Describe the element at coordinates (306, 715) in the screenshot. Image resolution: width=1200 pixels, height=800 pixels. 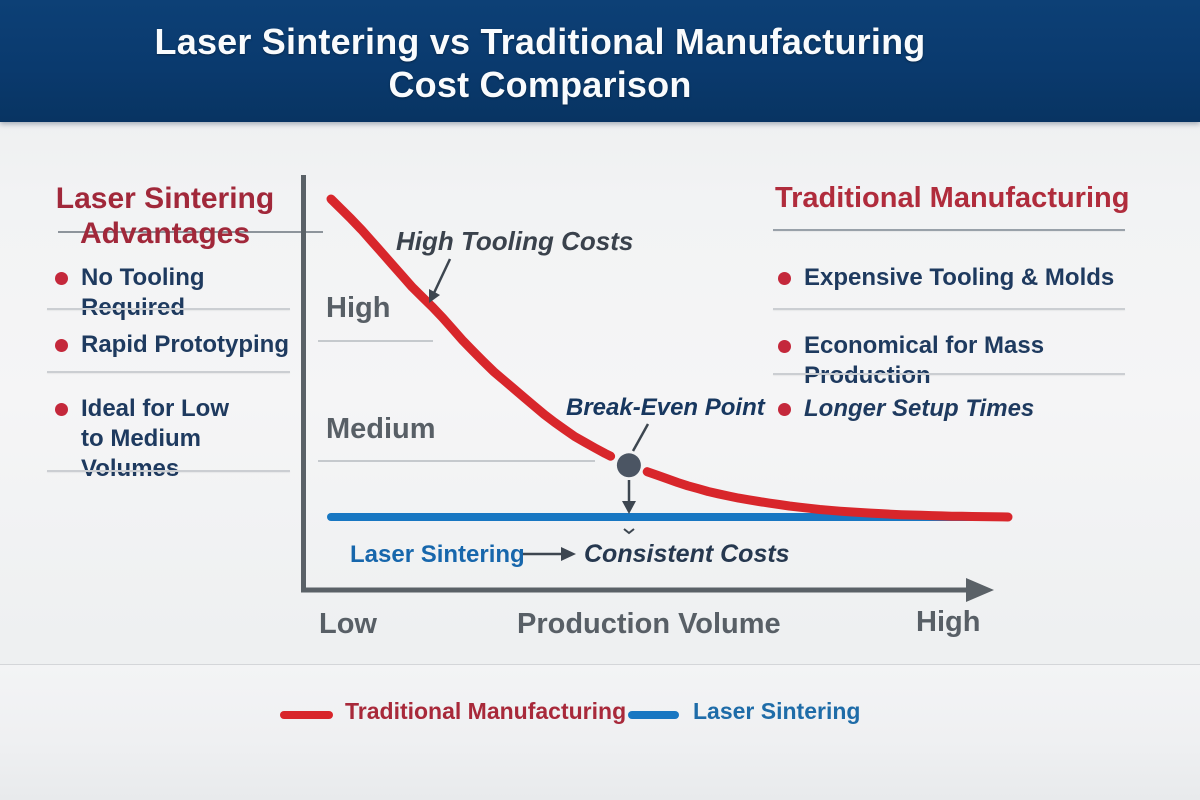
I see `legend-swatch-traditional` at that location.